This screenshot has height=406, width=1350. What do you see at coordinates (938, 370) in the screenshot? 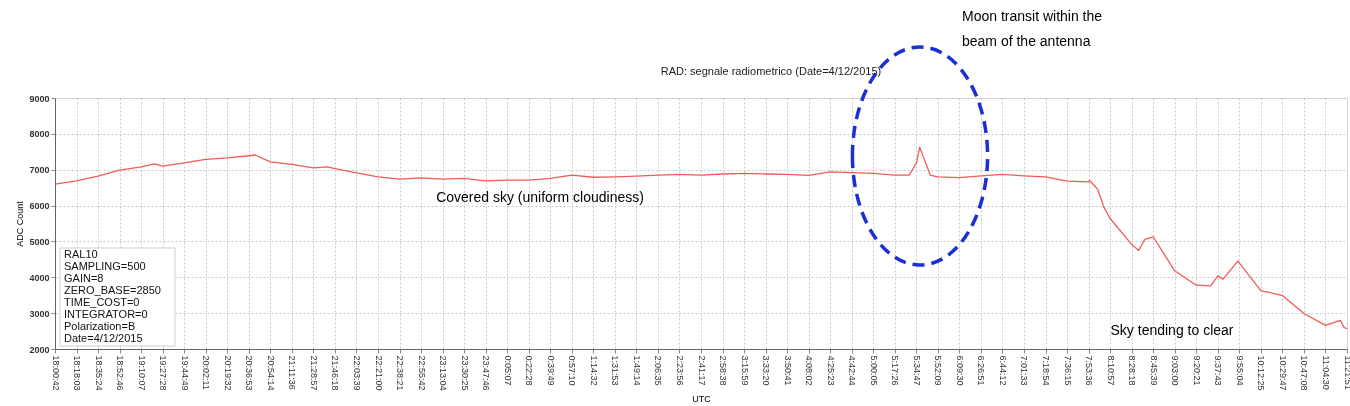
I see `x-tick-label: 5:52:09` at bounding box center [938, 370].